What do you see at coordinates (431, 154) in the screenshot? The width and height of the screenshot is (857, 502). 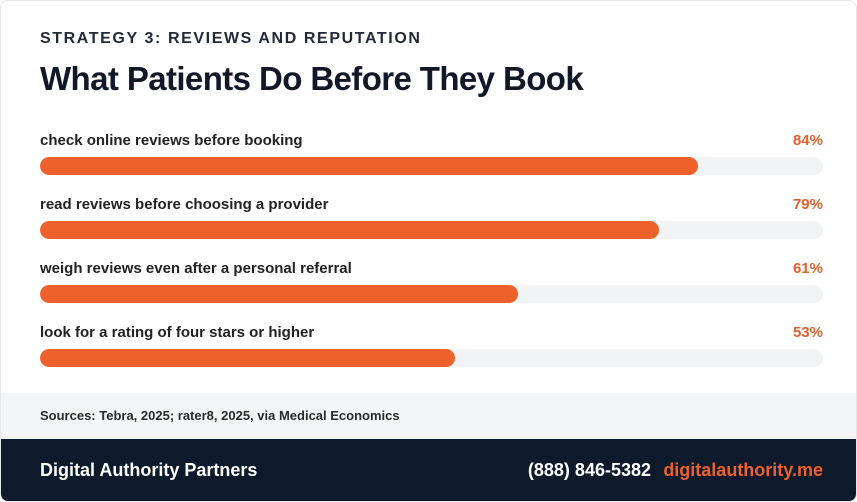 I see `bar-row: check online reviews before booking 84%` at bounding box center [431, 154].